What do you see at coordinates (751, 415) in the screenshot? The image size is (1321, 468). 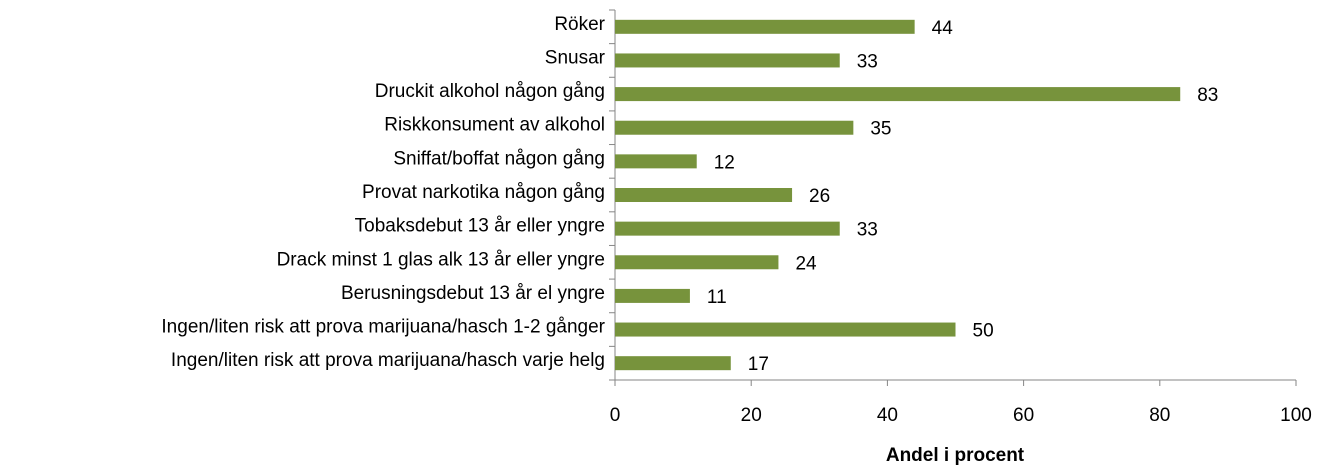 I see `x-tick-label: 20` at bounding box center [751, 415].